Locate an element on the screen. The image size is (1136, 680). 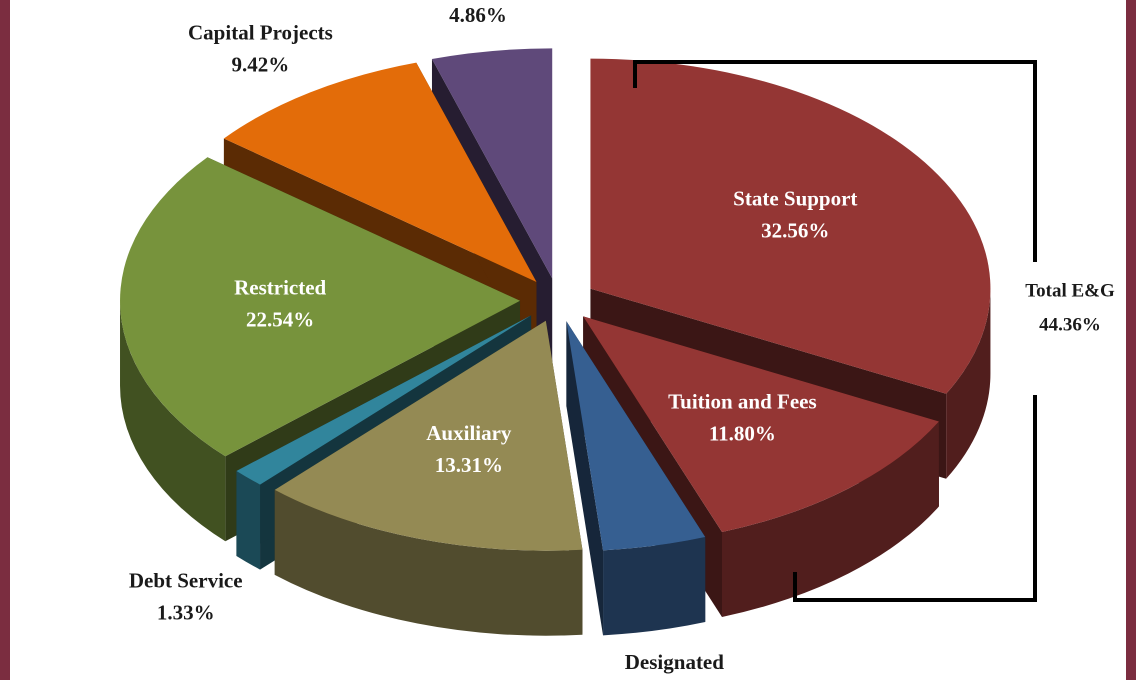
slice-value-label: 4.86% is located at coordinates (478, 15).